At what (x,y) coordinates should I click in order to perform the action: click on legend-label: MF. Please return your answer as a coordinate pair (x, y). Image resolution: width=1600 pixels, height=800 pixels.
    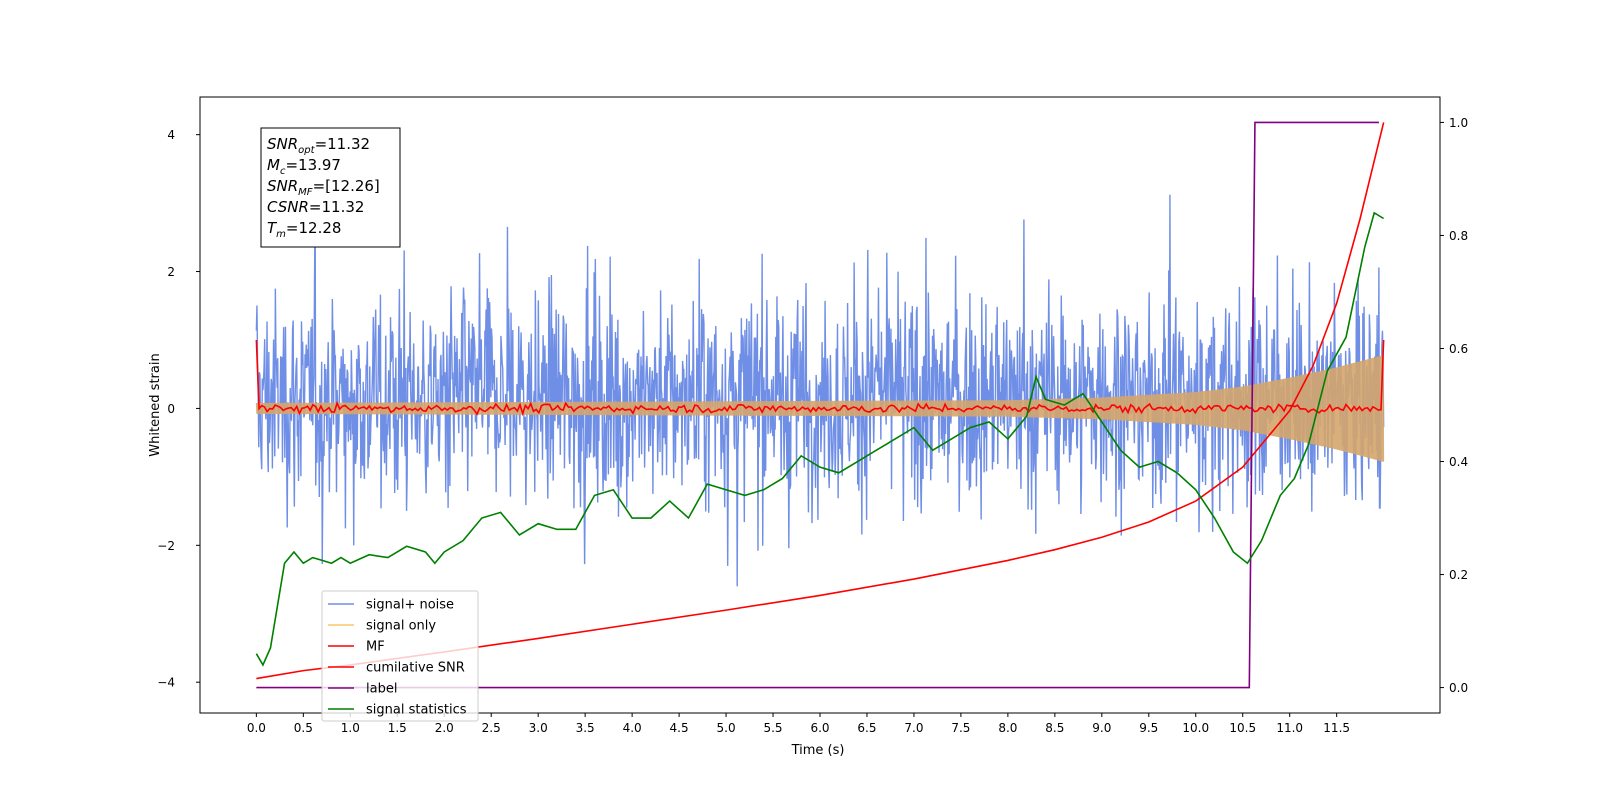
    Looking at the image, I should click on (375, 647).